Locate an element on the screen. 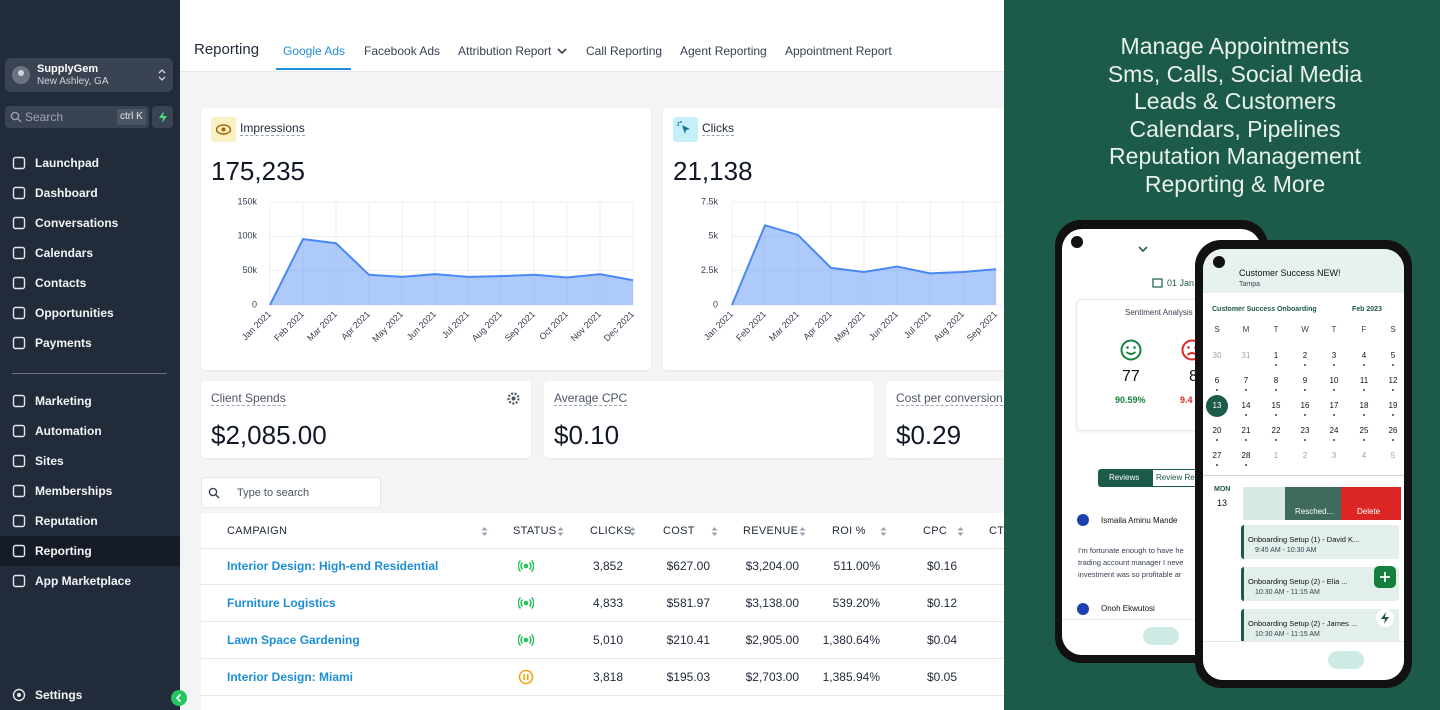  facebook-icon is located at coordinates (1083, 520).